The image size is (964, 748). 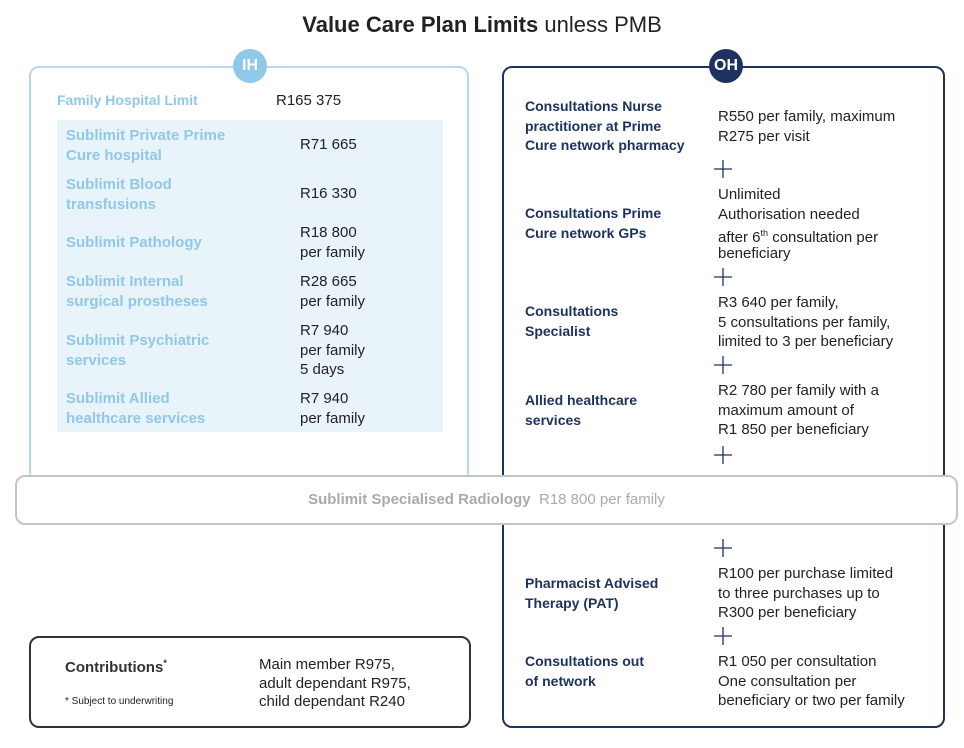 What do you see at coordinates (764, 136) in the screenshot?
I see `oh-value: R275 per visit` at bounding box center [764, 136].